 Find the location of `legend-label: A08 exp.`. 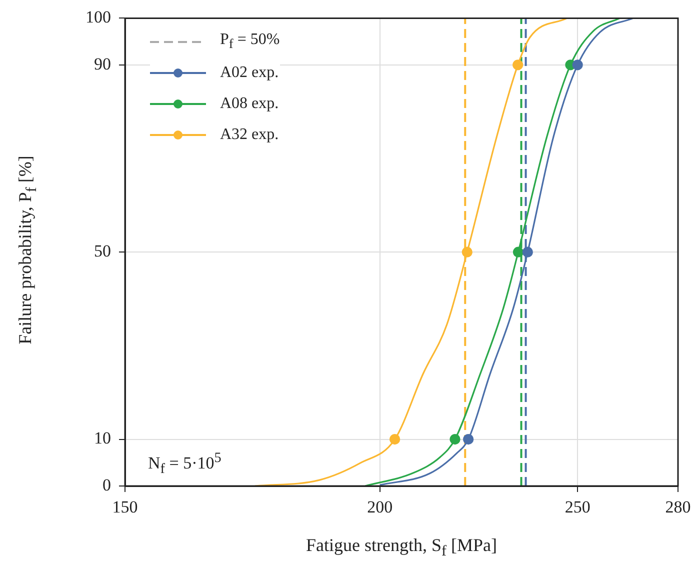

legend-label: A08 exp. is located at coordinates (249, 103).